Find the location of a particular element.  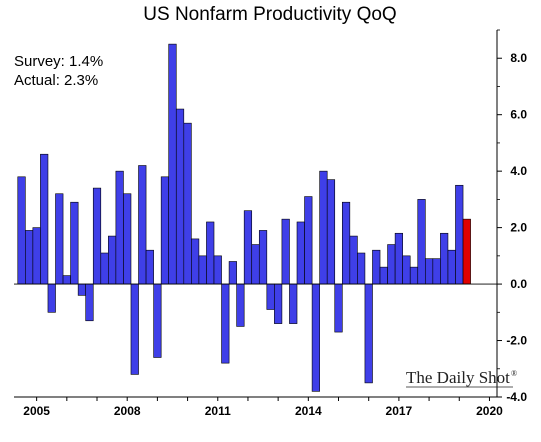

brand-logo: The Daily Shot ® is located at coordinates (461, 378).